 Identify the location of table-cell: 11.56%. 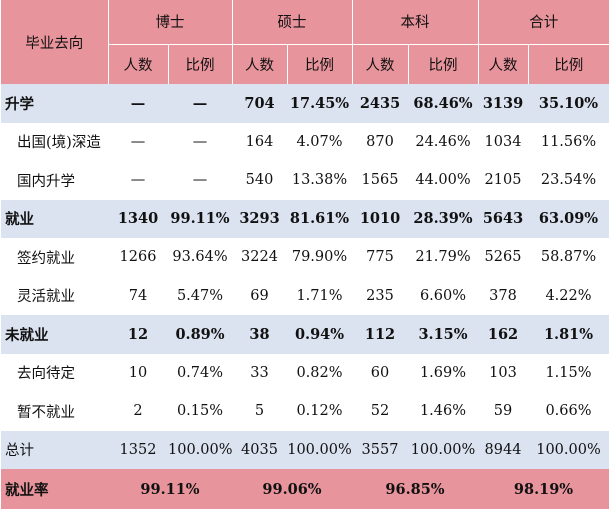
(568, 141).